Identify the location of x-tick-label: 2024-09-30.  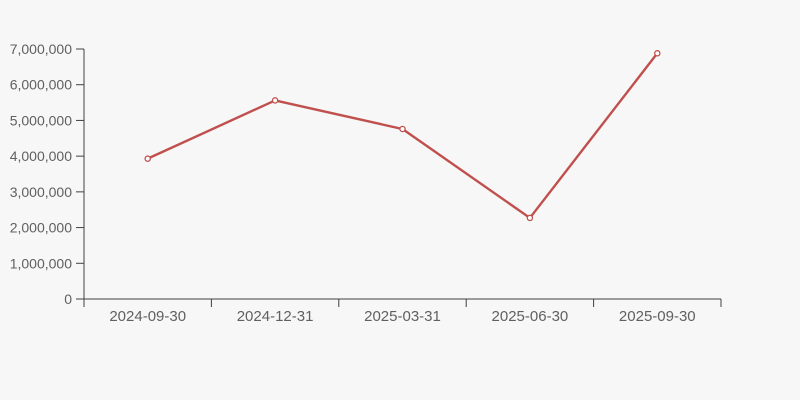
(147, 316).